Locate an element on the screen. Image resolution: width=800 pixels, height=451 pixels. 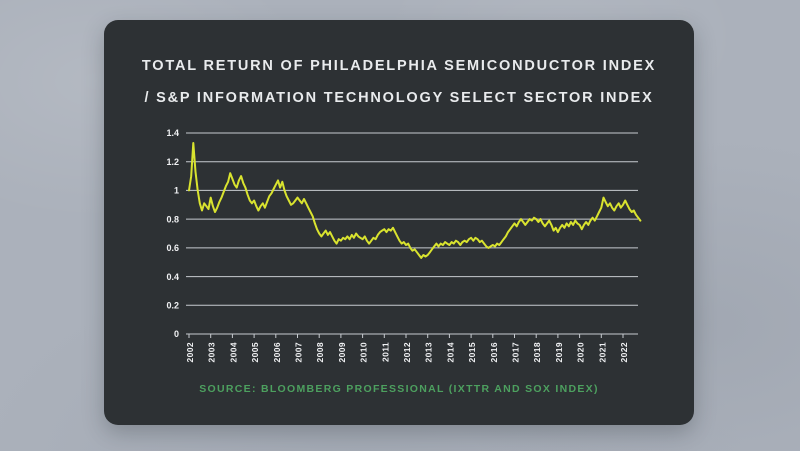
x-axis-label: 2003 is located at coordinates (212, 352).